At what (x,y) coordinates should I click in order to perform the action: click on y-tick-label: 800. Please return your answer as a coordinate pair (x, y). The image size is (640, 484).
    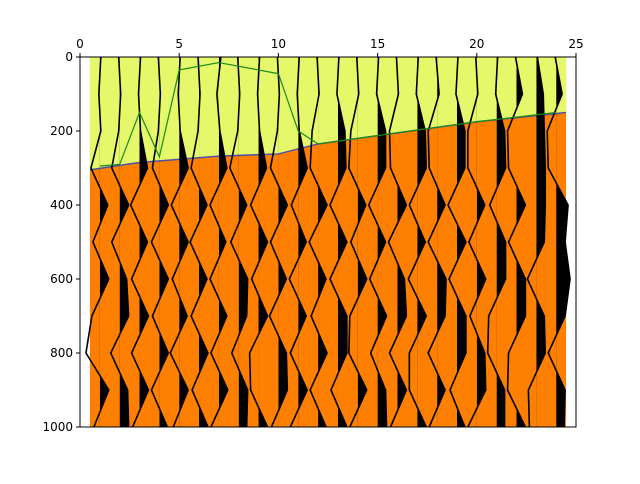
    Looking at the image, I should click on (61, 353).